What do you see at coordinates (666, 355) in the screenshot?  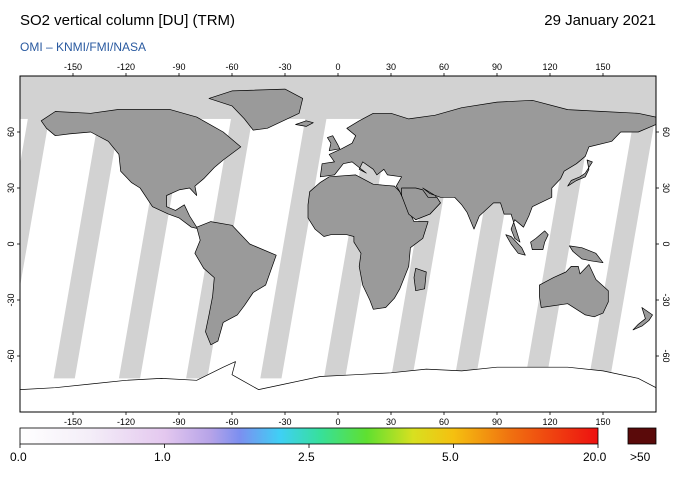 I see `lat-label-right-4: -60` at bounding box center [666, 355].